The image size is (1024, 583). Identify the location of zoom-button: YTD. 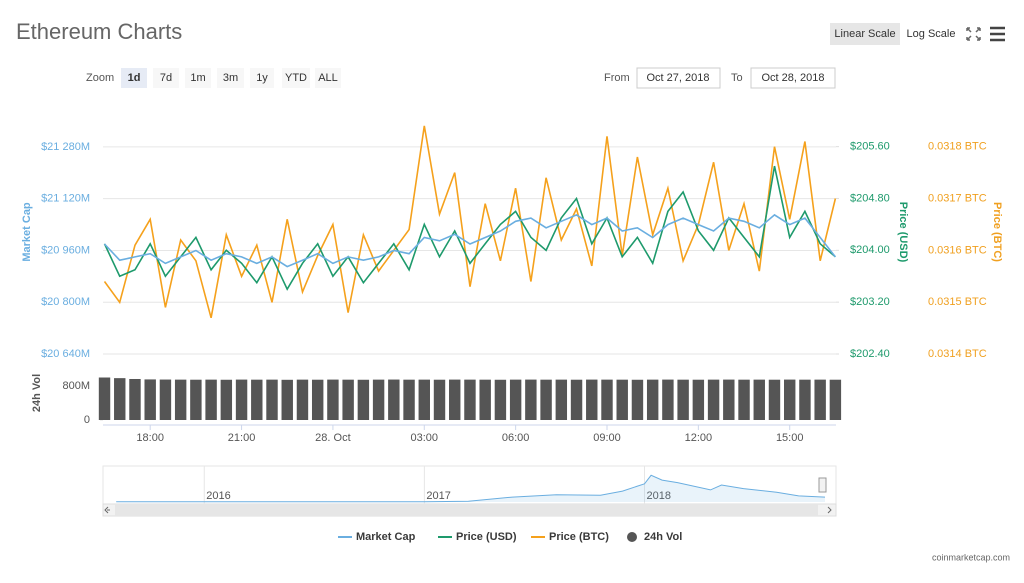
(296, 78).